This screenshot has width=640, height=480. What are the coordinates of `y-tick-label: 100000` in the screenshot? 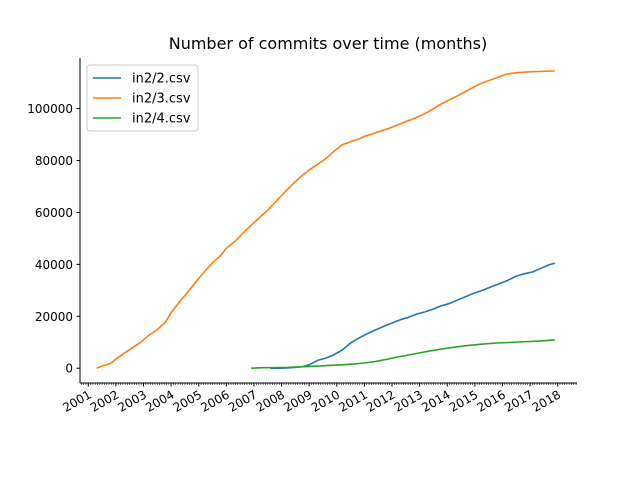 It's located at (50, 109).